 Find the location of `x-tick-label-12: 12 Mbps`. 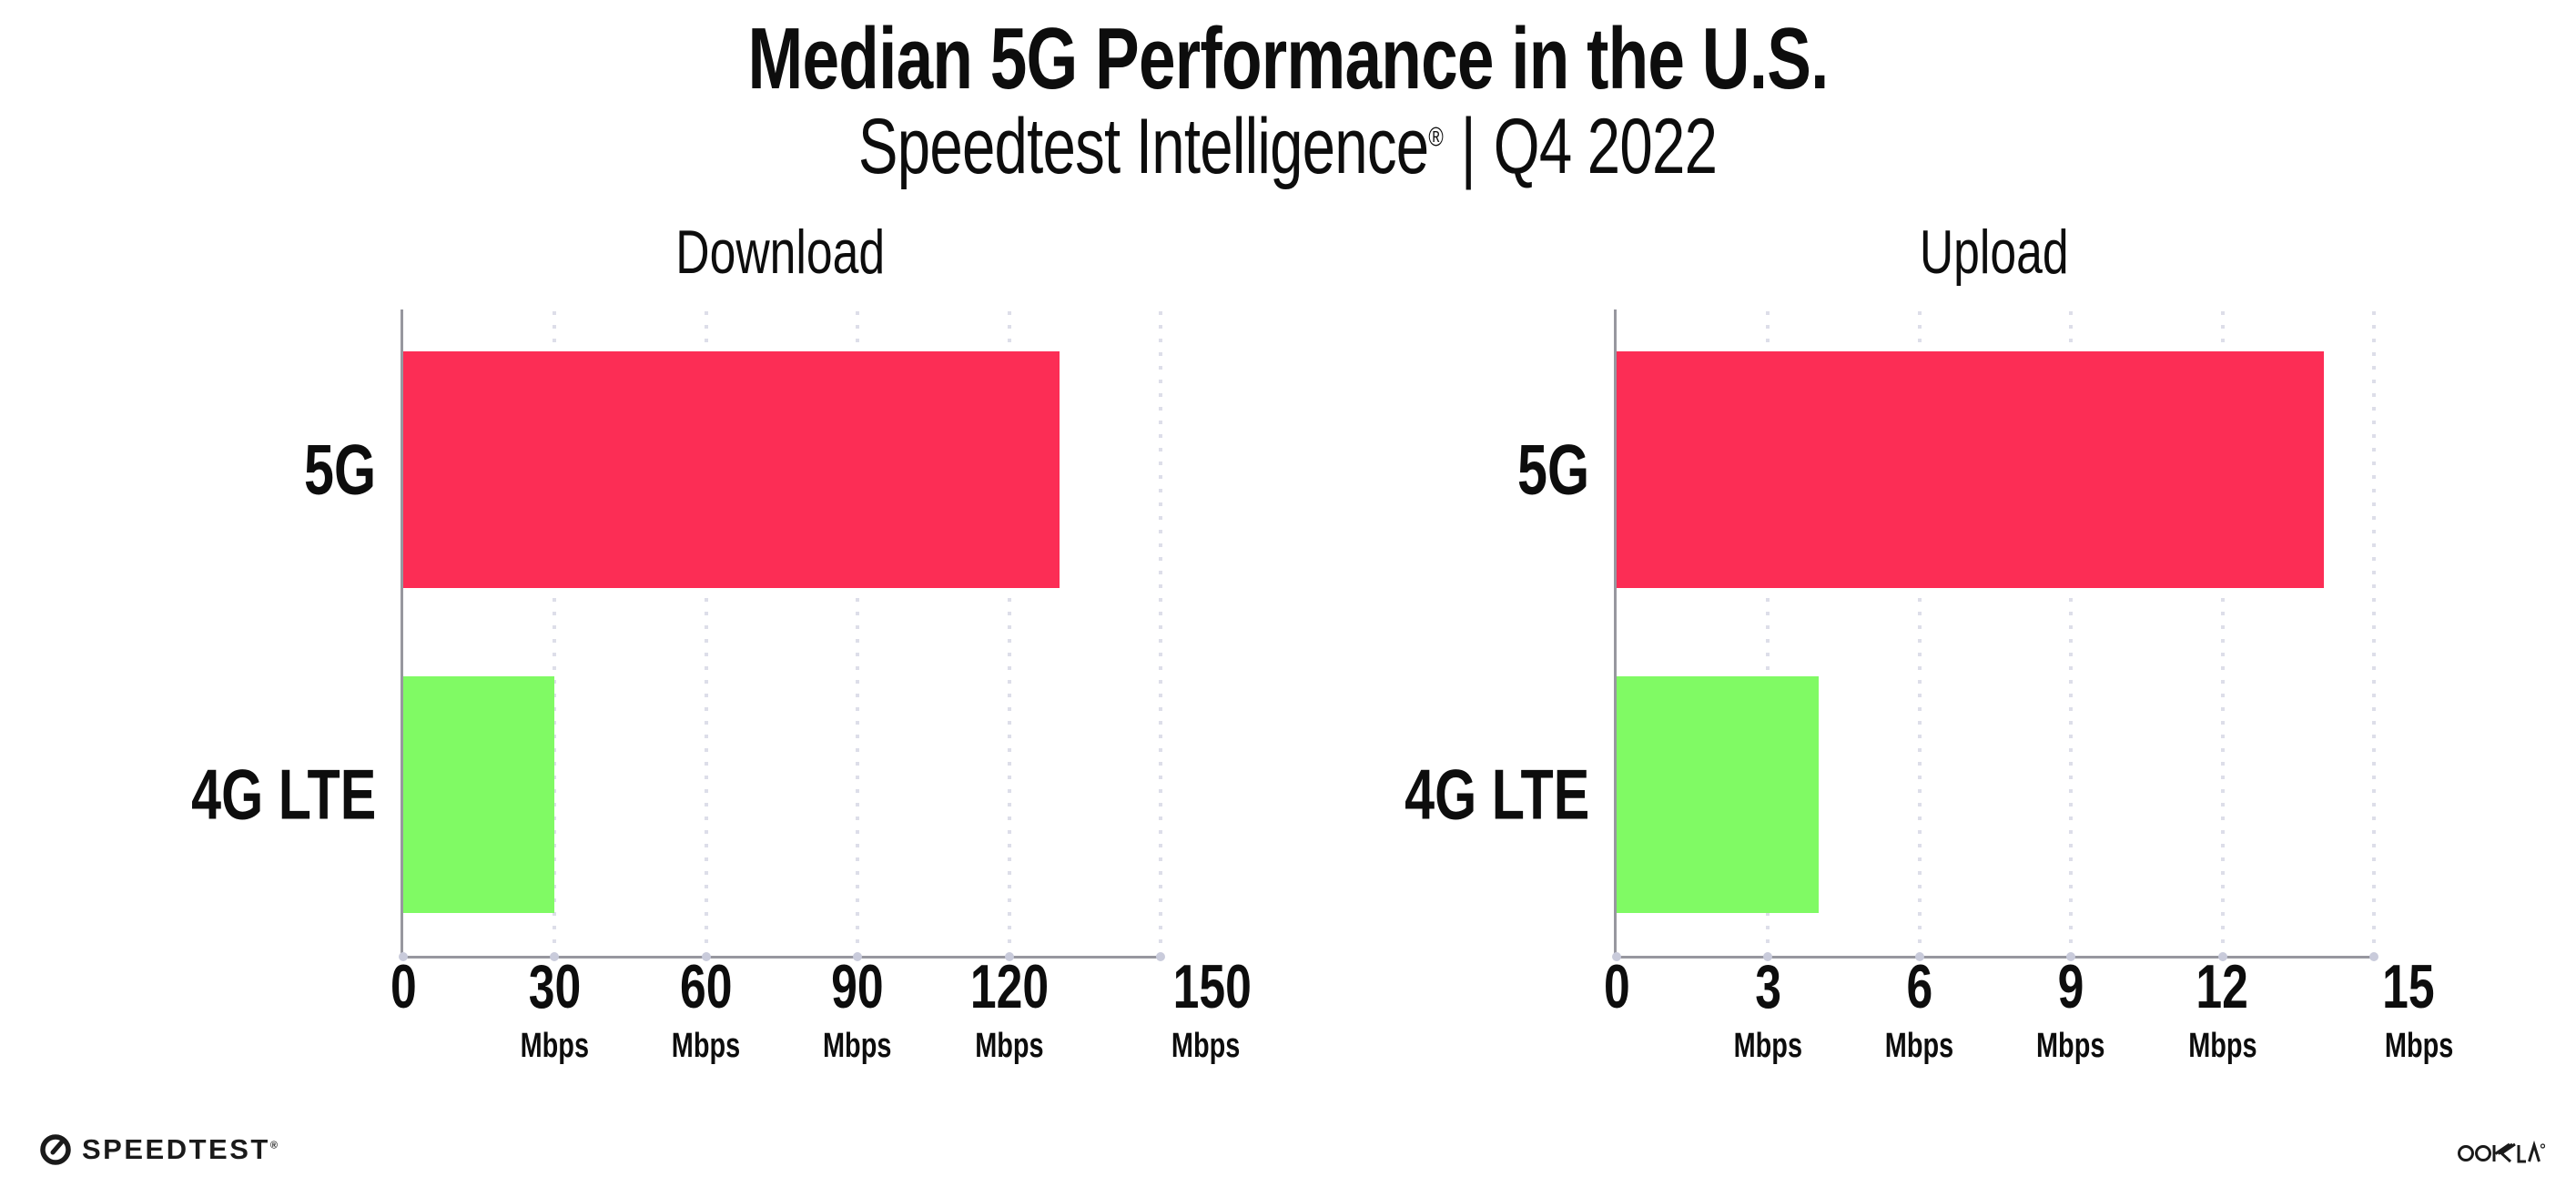

x-tick-label-12: 12 Mbps is located at coordinates (2222, 1010).